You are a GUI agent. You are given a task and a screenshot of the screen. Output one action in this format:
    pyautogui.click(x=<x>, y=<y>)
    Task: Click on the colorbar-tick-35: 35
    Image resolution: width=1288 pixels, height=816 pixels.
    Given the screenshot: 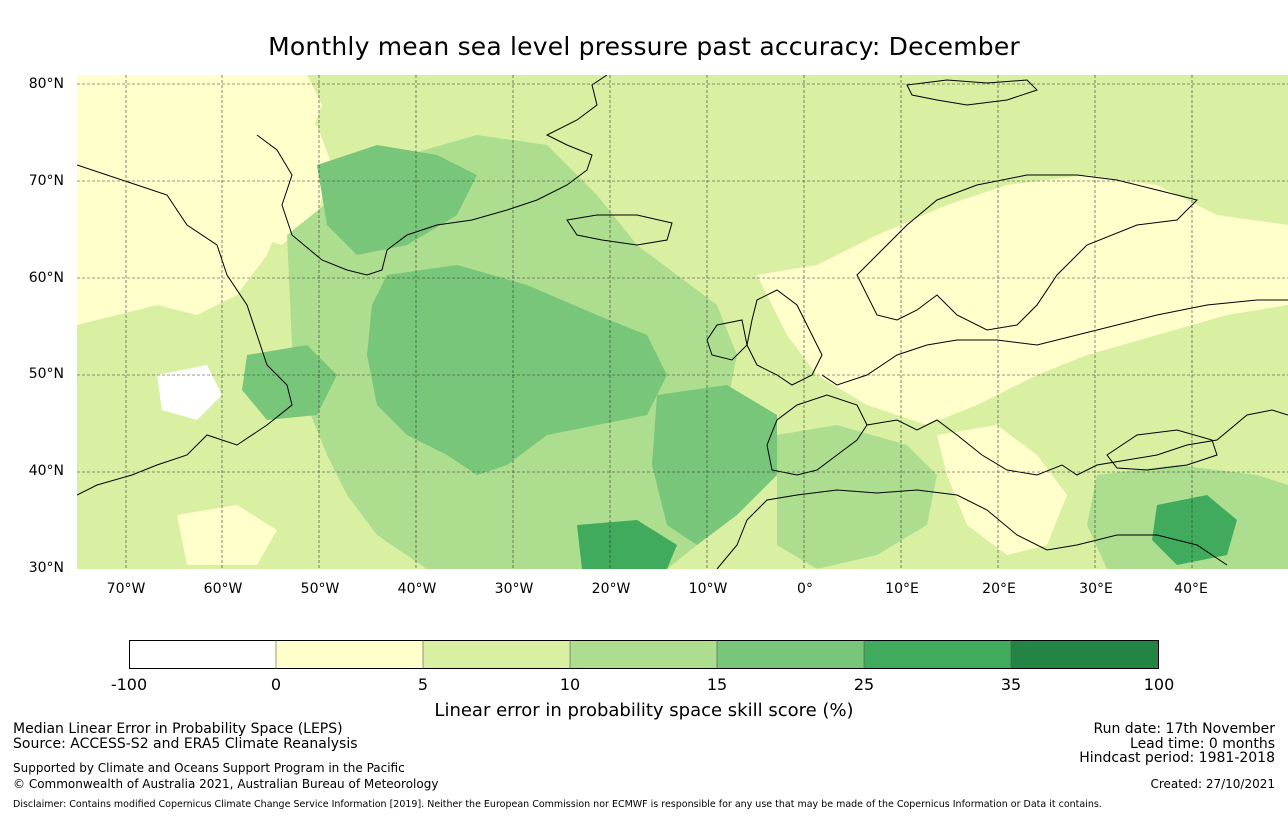 What is the action you would take?
    pyautogui.click(x=1011, y=684)
    